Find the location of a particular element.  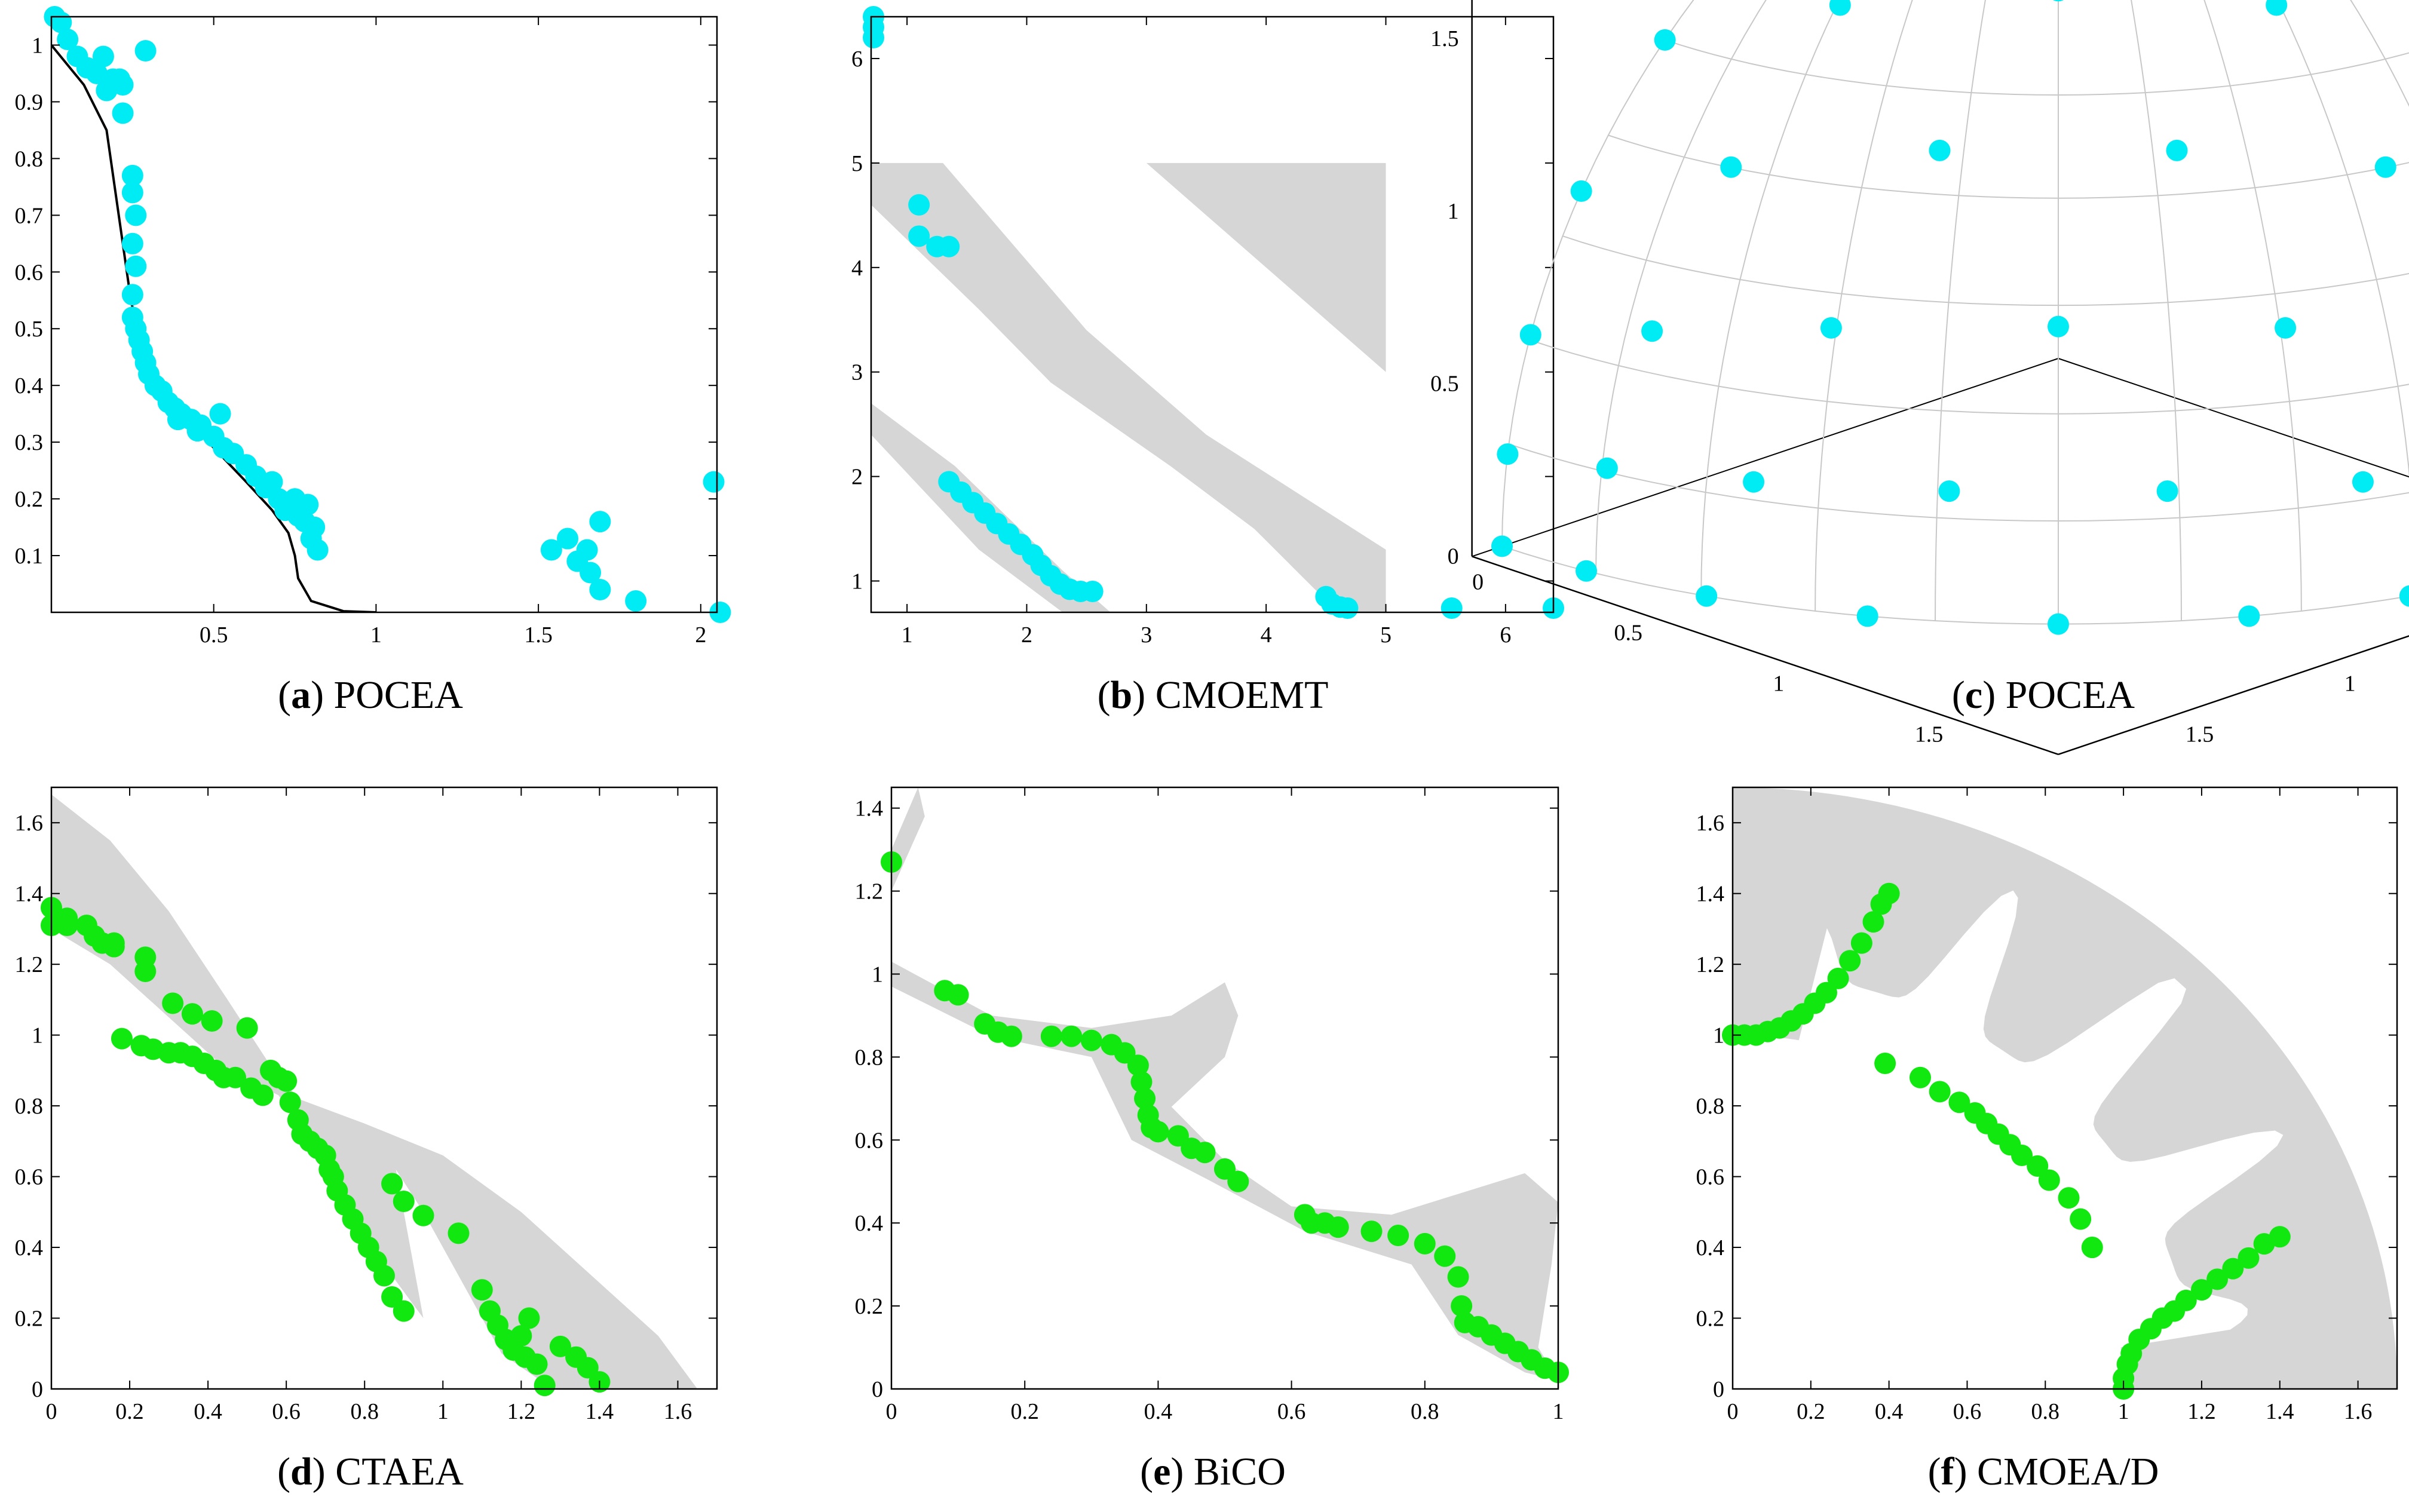

y-tick-label: 2 is located at coordinates (857, 477).